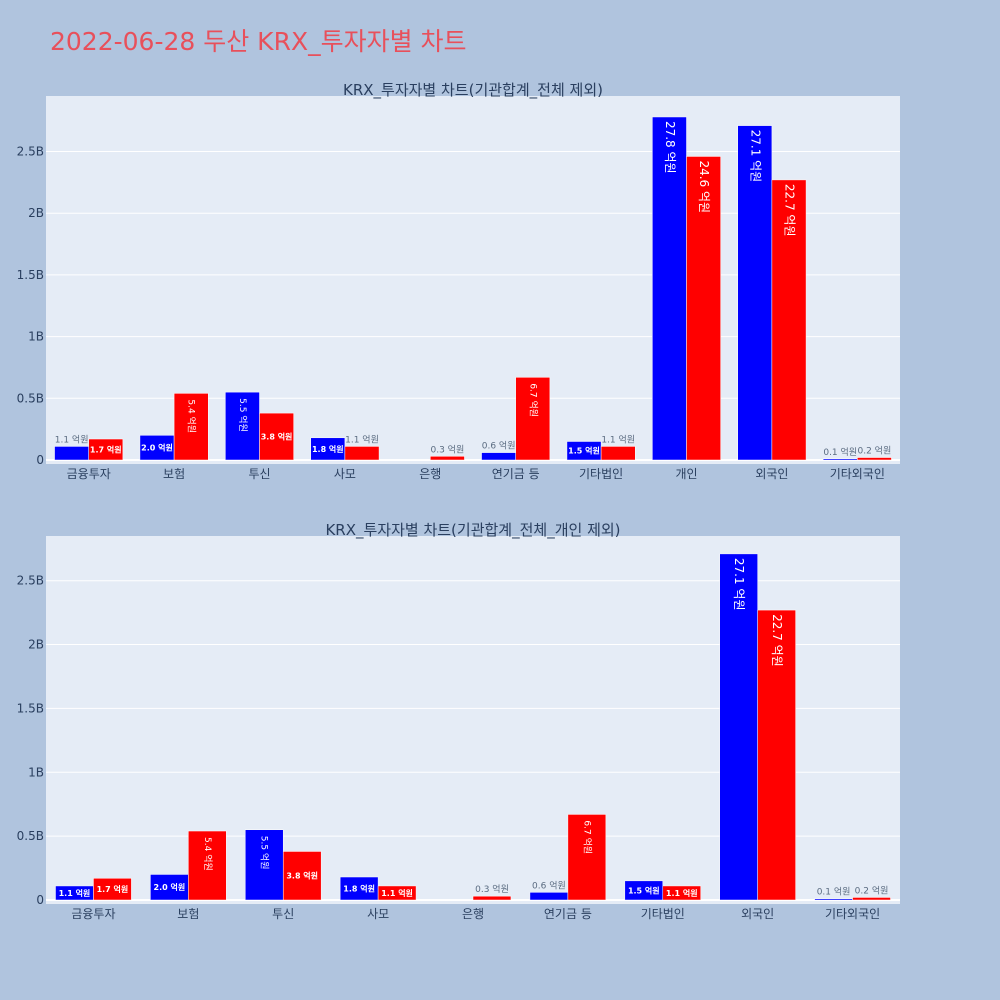 This screenshot has width=1000, height=1000. I want to click on data-label: 27.8 억원, so click(670, 147).